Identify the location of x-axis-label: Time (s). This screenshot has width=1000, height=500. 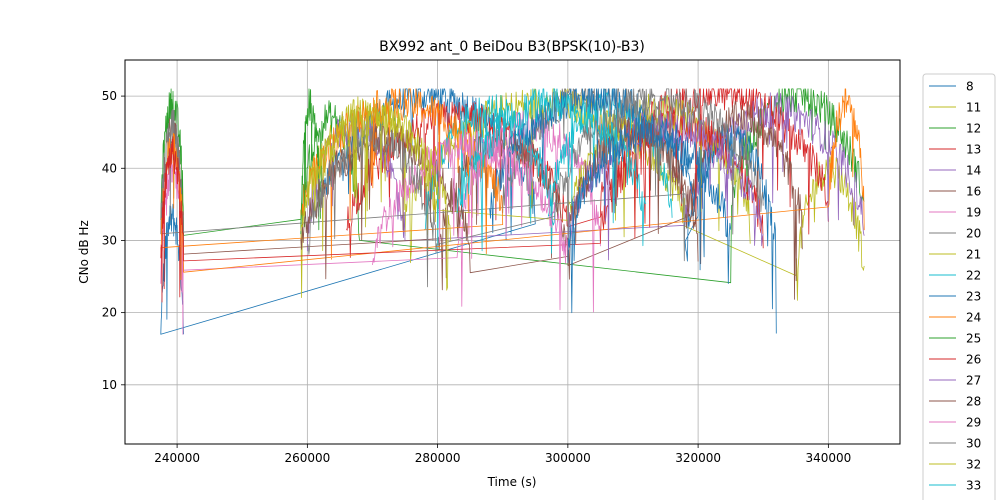
(512, 482).